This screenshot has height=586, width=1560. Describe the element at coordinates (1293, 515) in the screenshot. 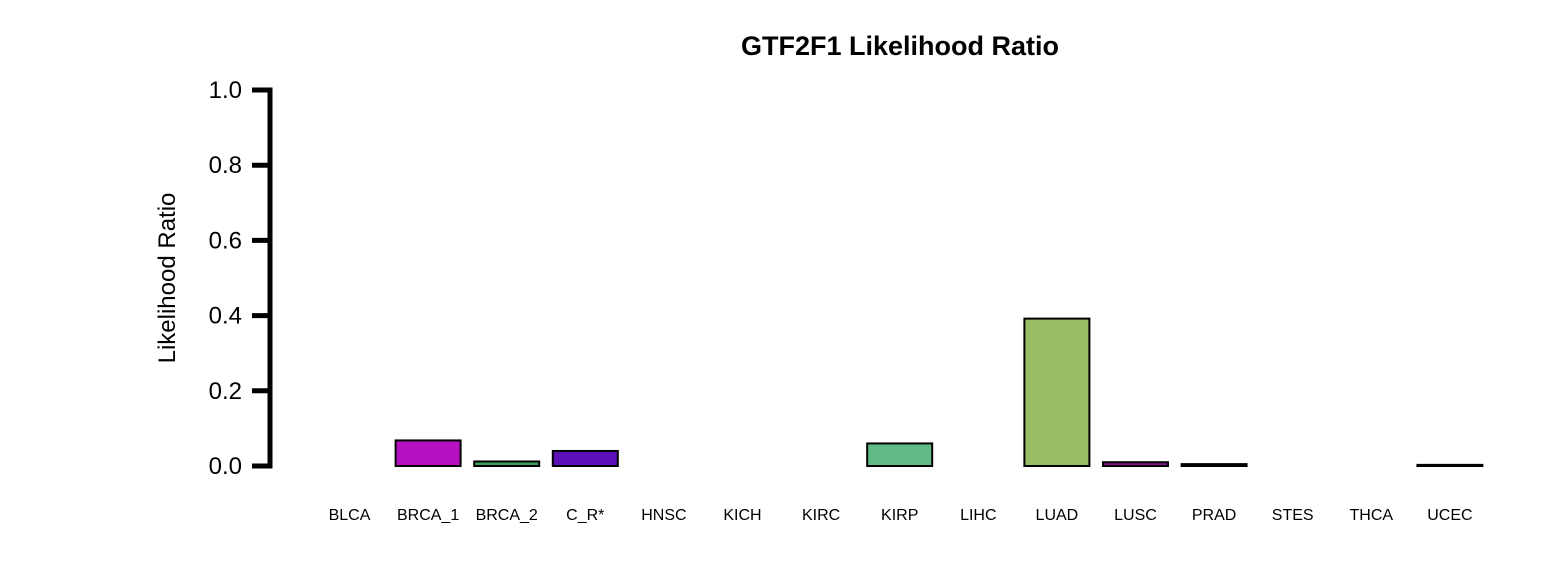

I see `x-tick-label: STES` at that location.